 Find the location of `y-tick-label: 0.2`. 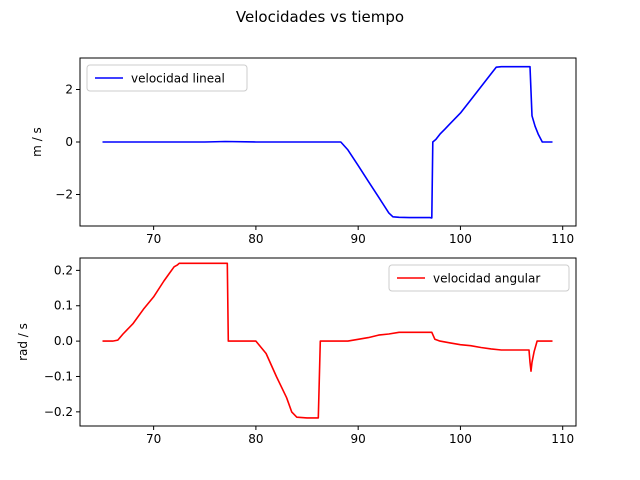

y-tick-label: 0.2 is located at coordinates (63, 270).